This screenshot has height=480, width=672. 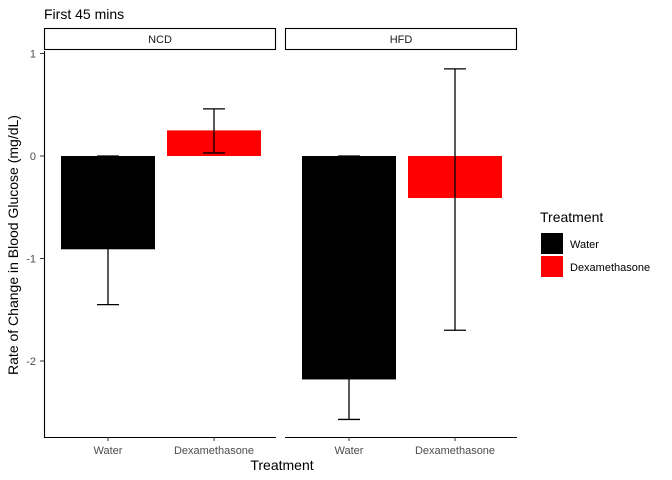 I want to click on legend-key-water, so click(x=552, y=243).